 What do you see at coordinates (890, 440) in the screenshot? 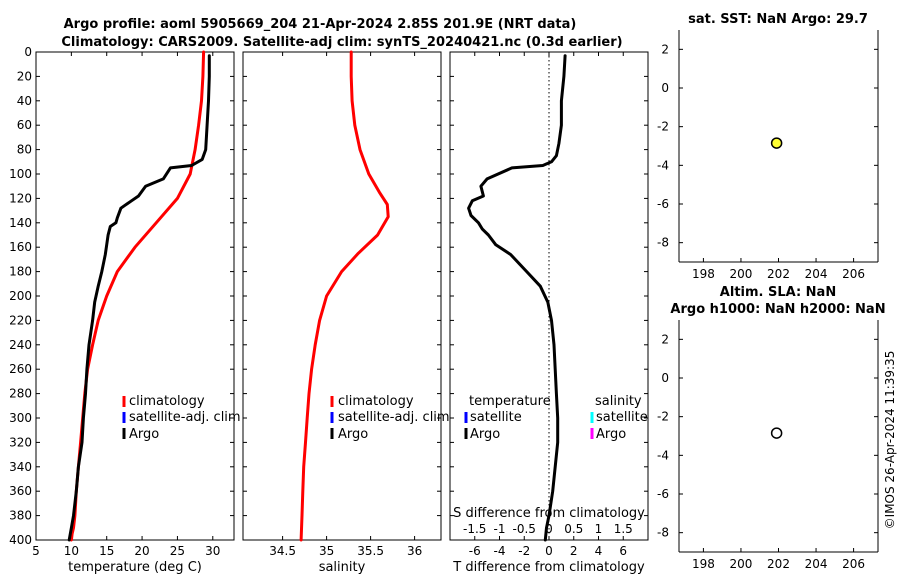
I see `timestamp: ©IMOS 26-Apr-2024 11:39:35` at bounding box center [890, 440].